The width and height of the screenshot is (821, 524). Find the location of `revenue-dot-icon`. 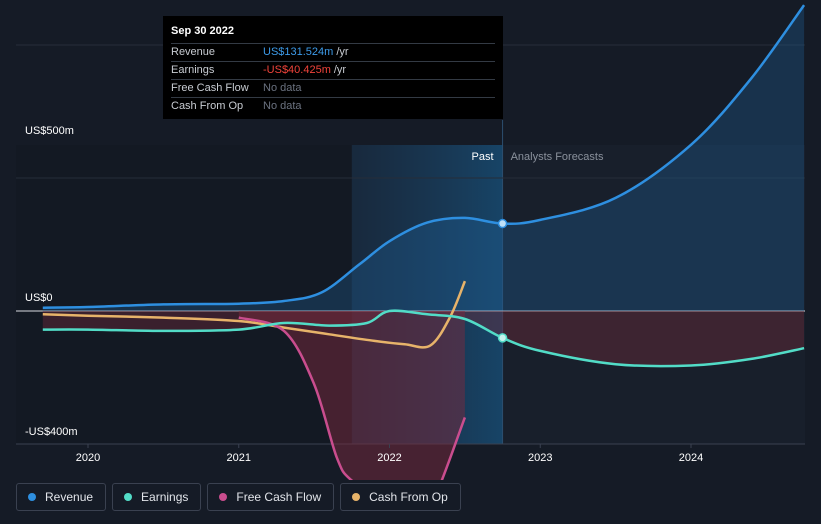

revenue-dot-icon is located at coordinates (32, 497).